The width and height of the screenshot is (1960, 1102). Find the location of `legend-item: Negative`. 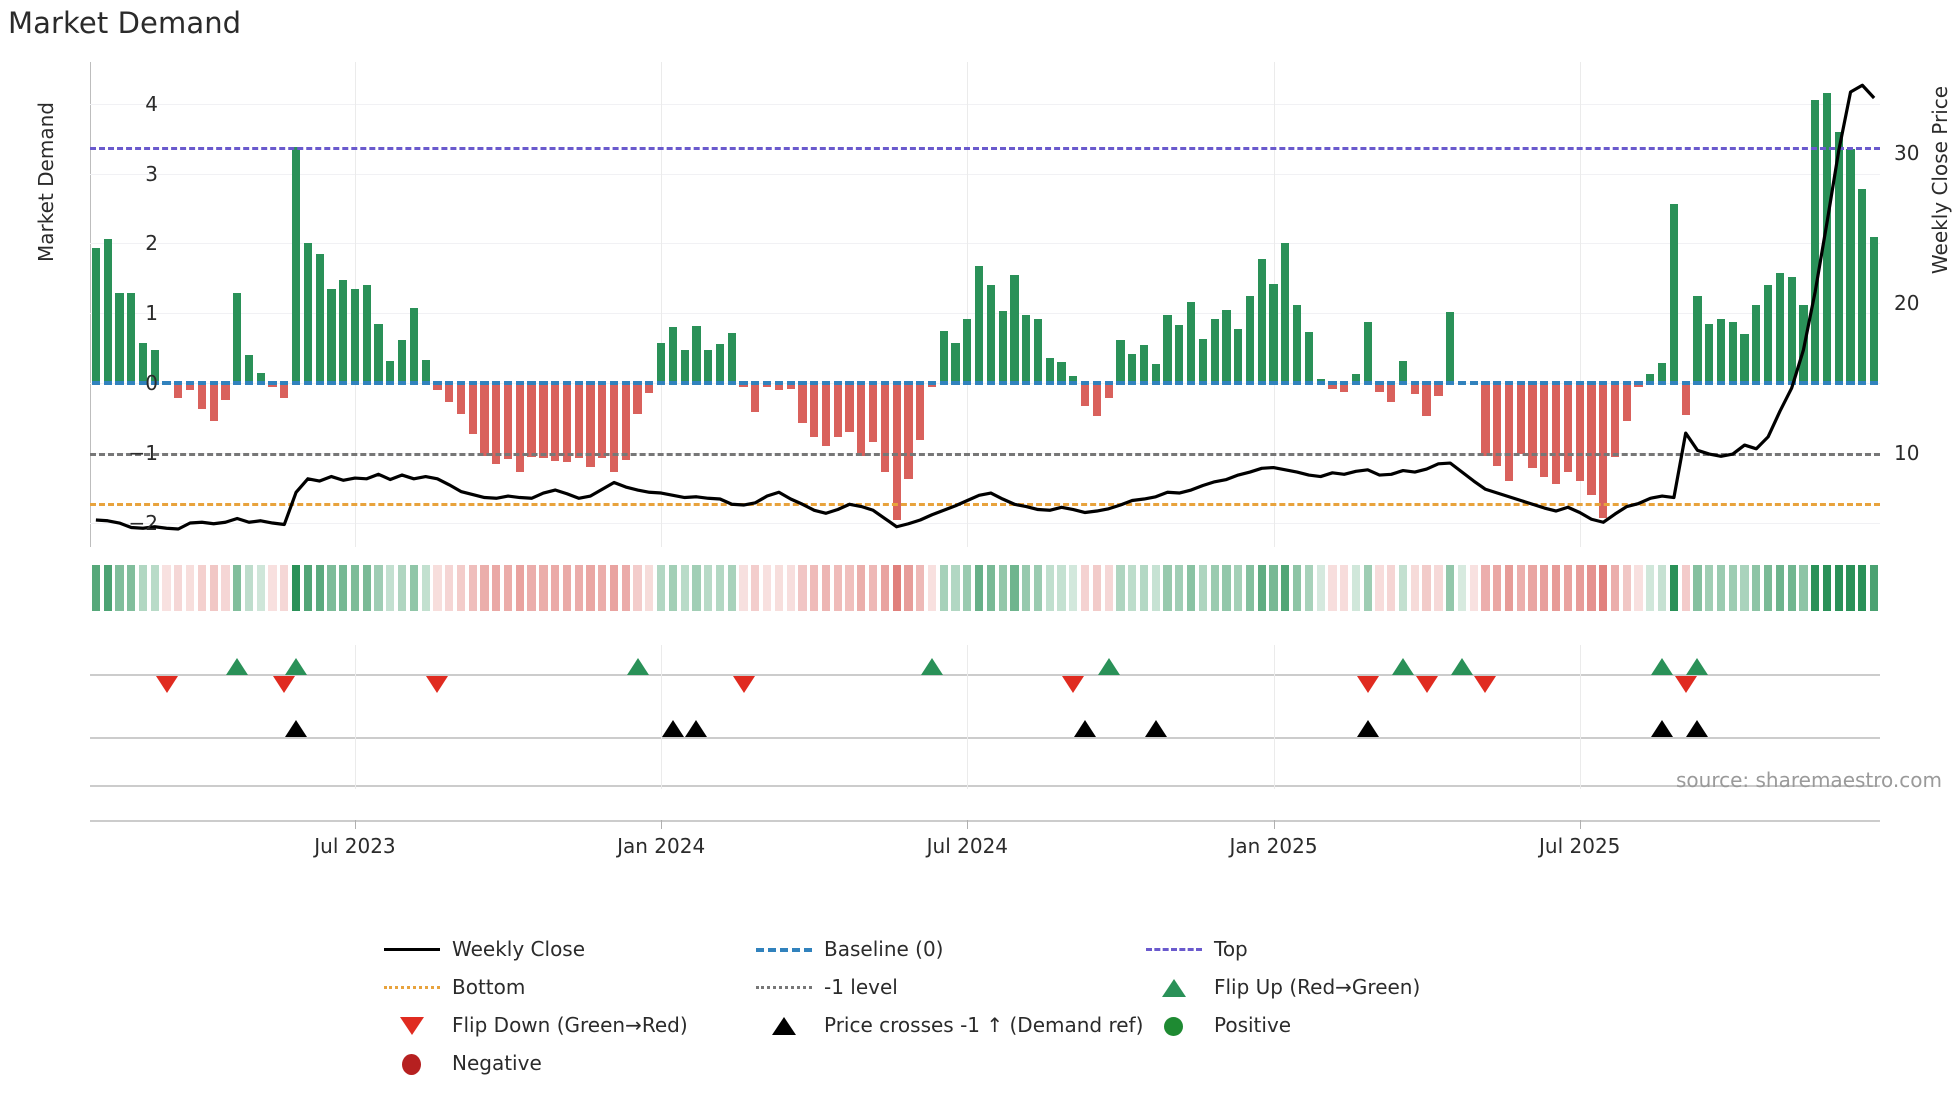

legend-item: Negative is located at coordinates (461, 1063).